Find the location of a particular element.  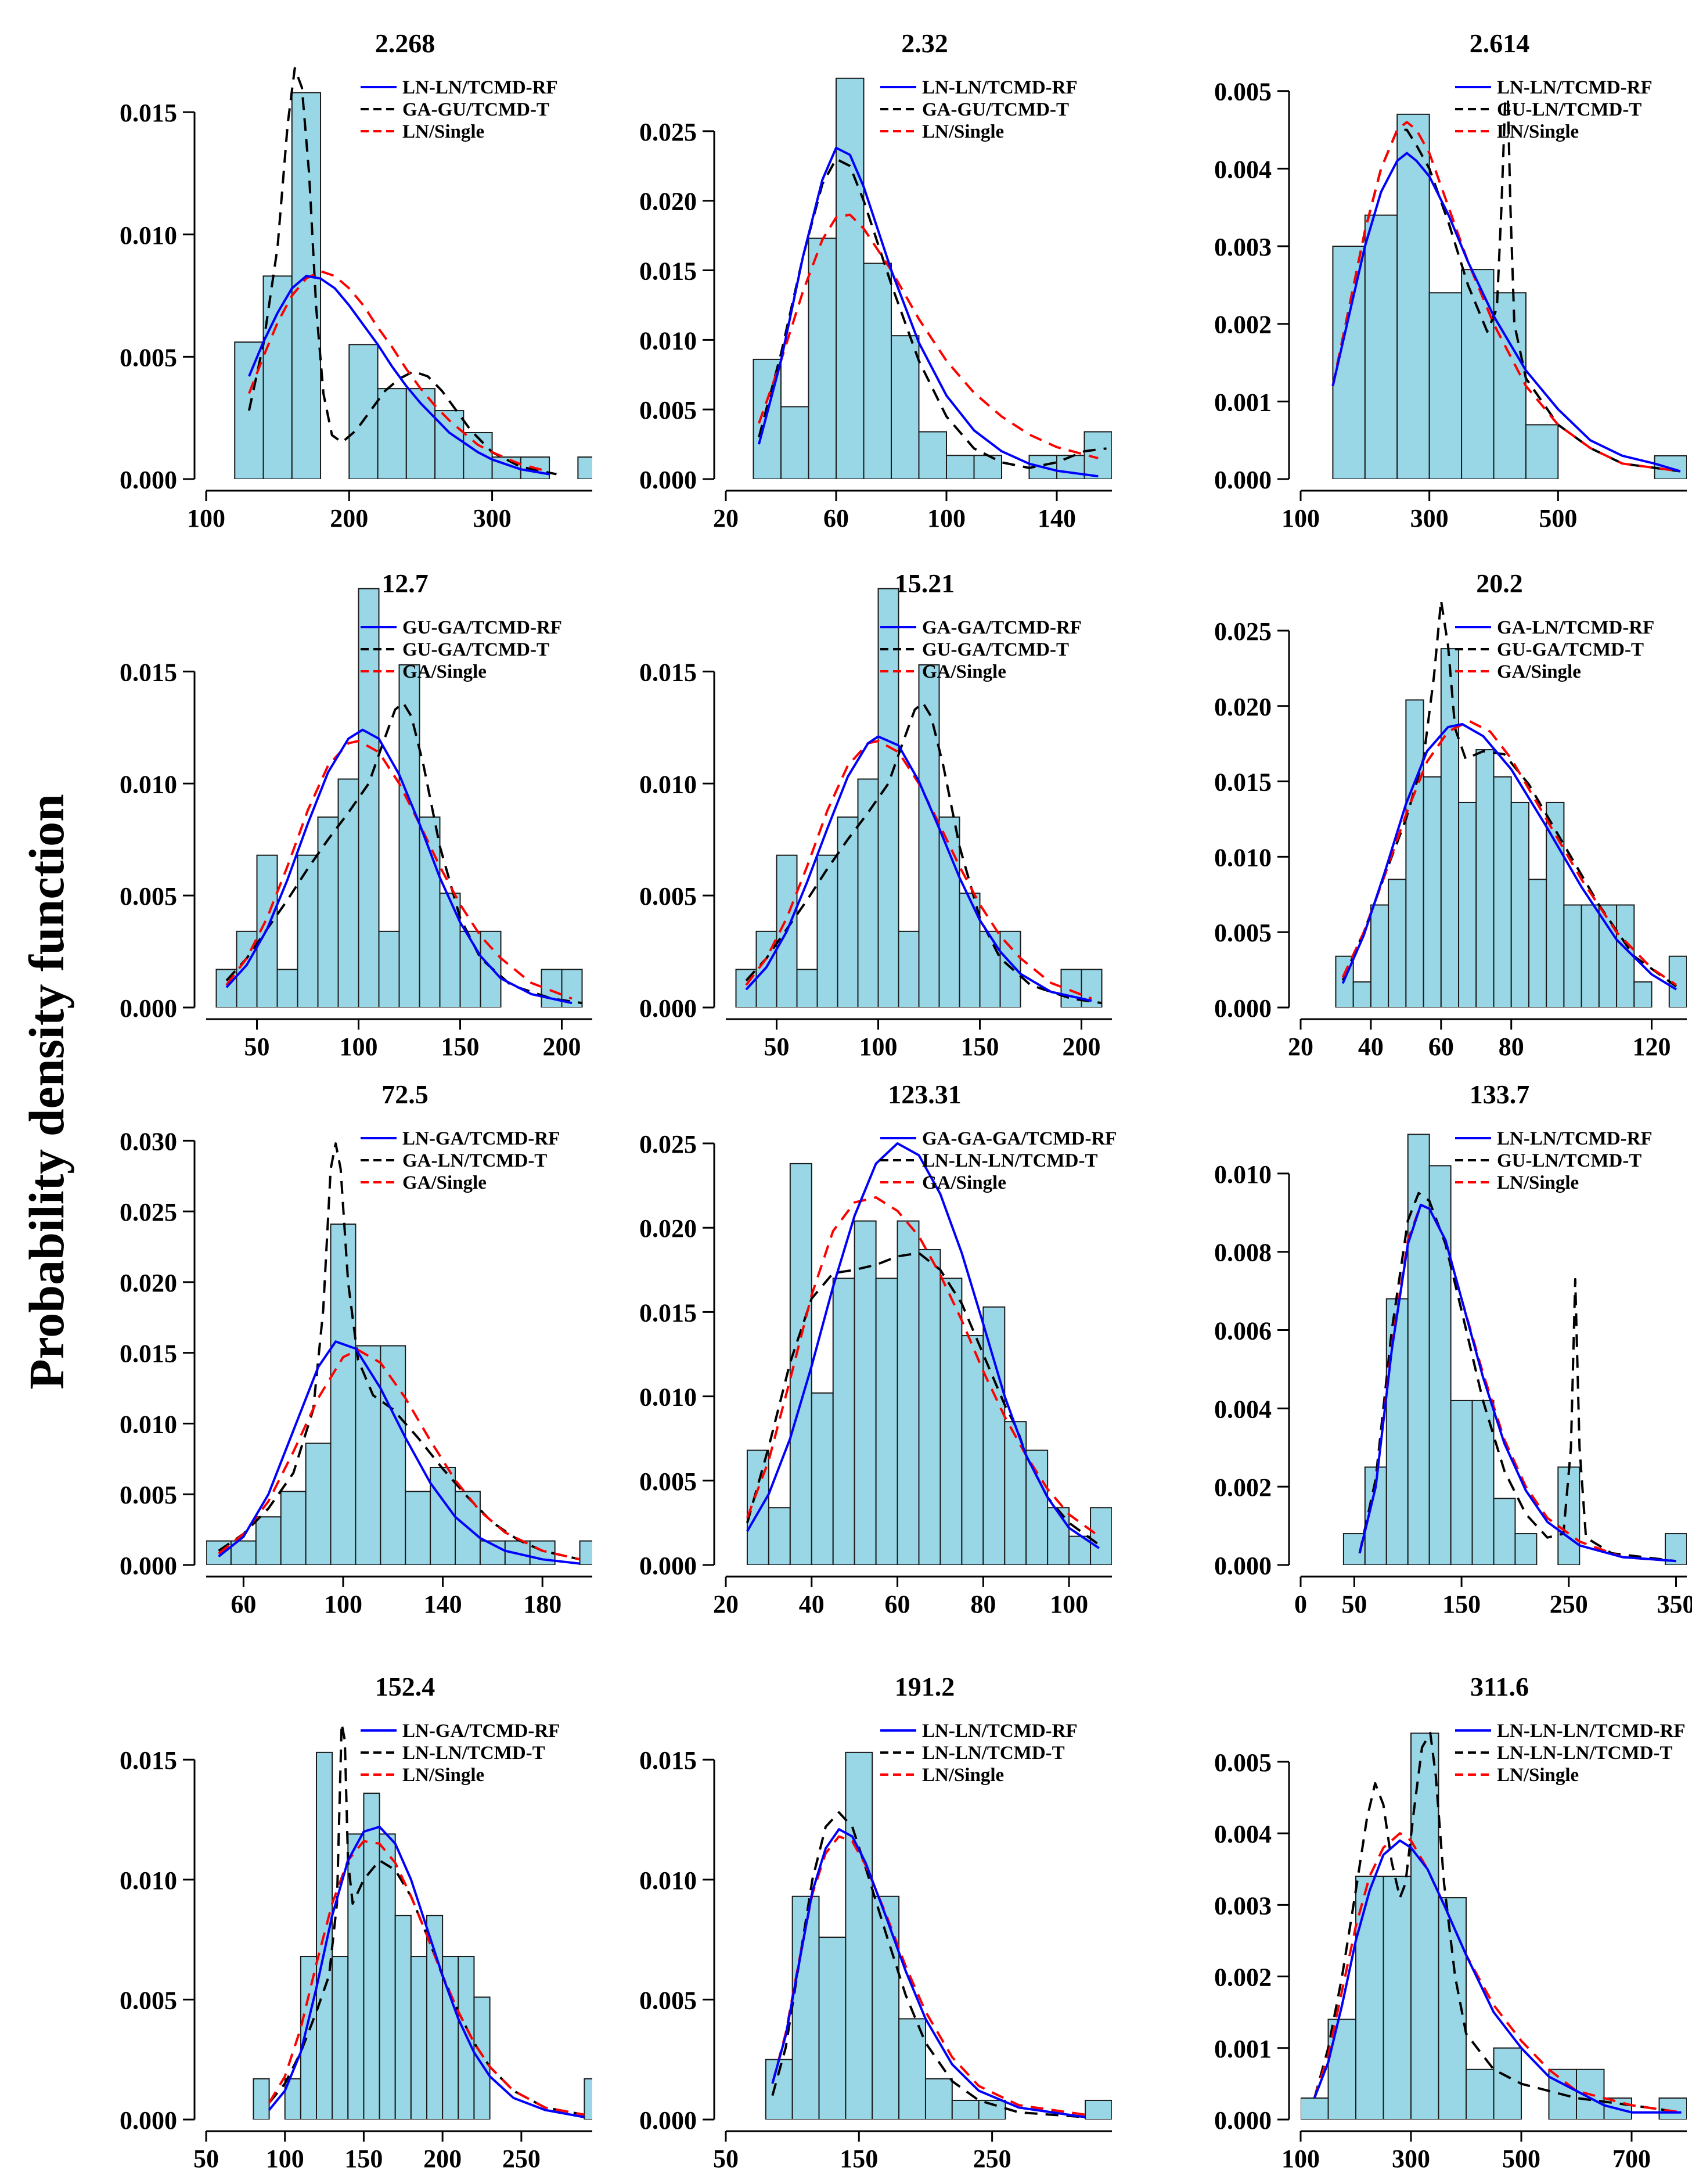

legend-label: LN-LN-LN/TCMD-T is located at coordinates (1585, 1753).